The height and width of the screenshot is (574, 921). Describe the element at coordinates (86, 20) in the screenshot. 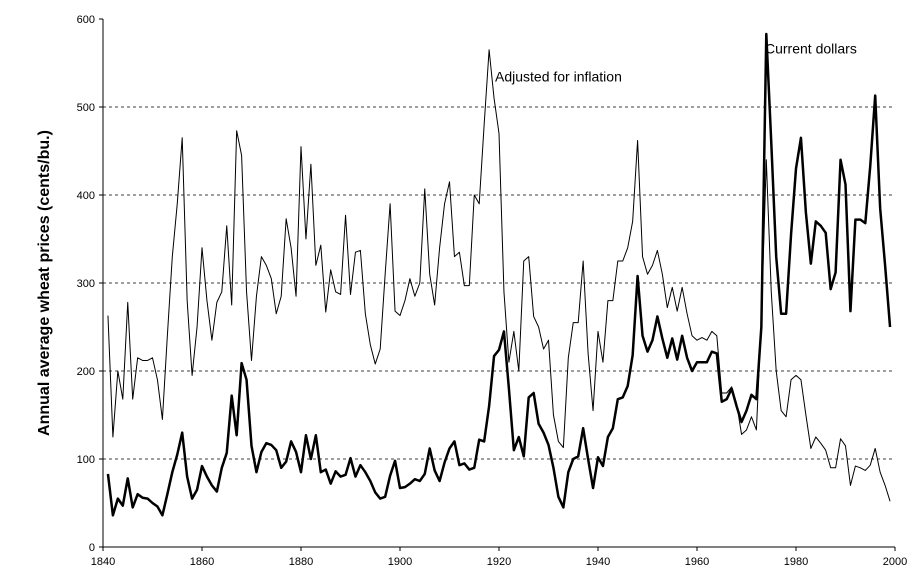

I see `y-tick-label: 600` at that location.